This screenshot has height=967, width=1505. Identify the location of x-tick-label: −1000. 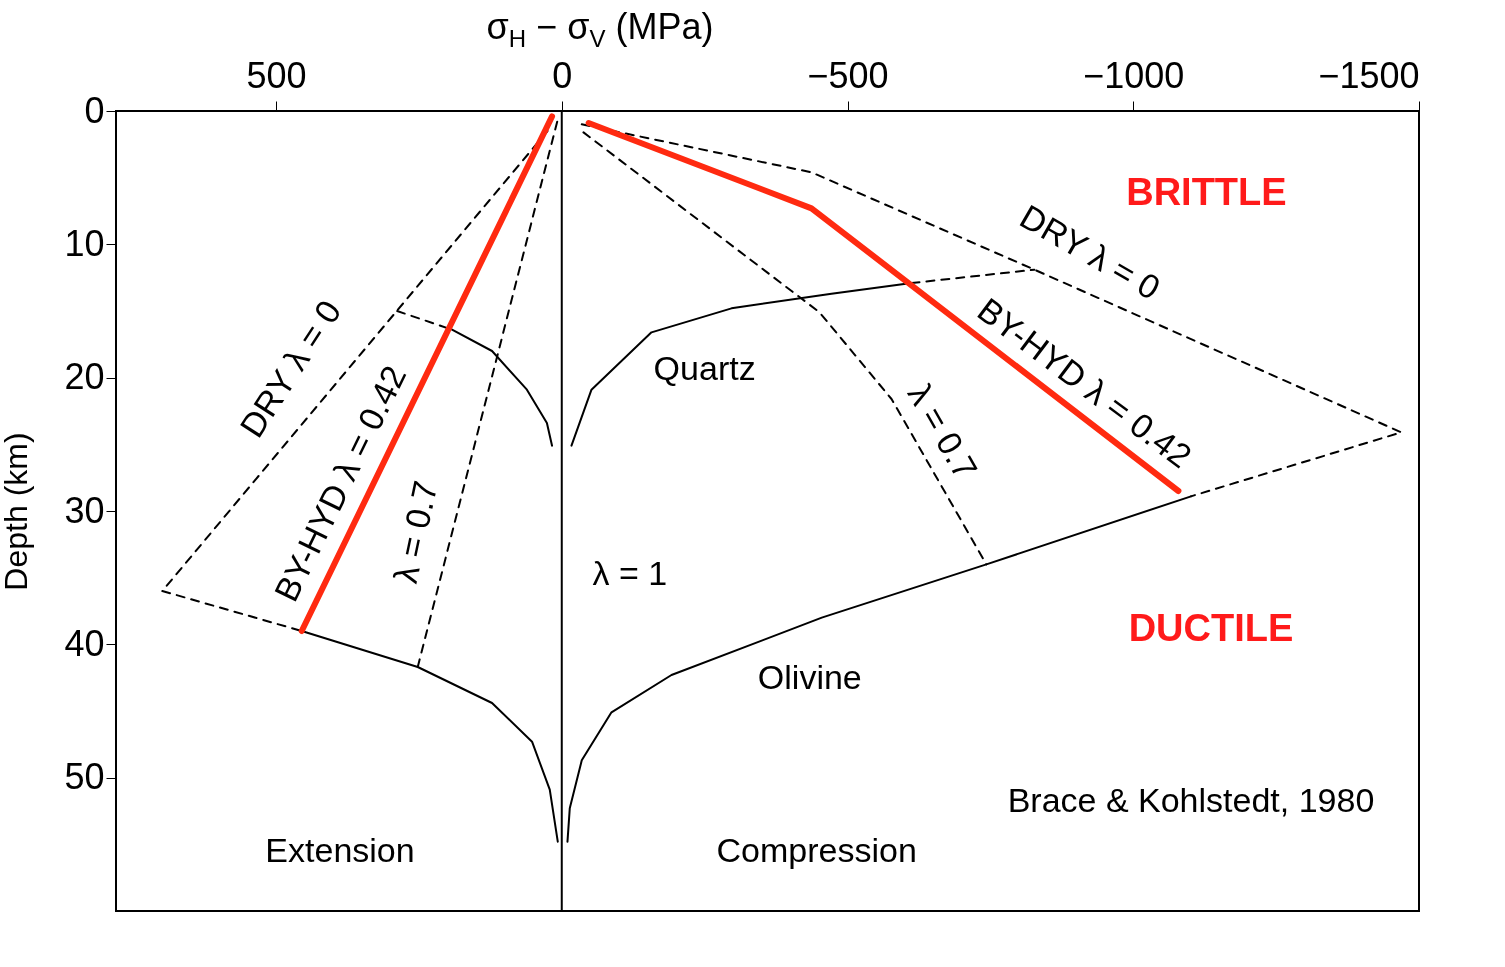
(1134, 75).